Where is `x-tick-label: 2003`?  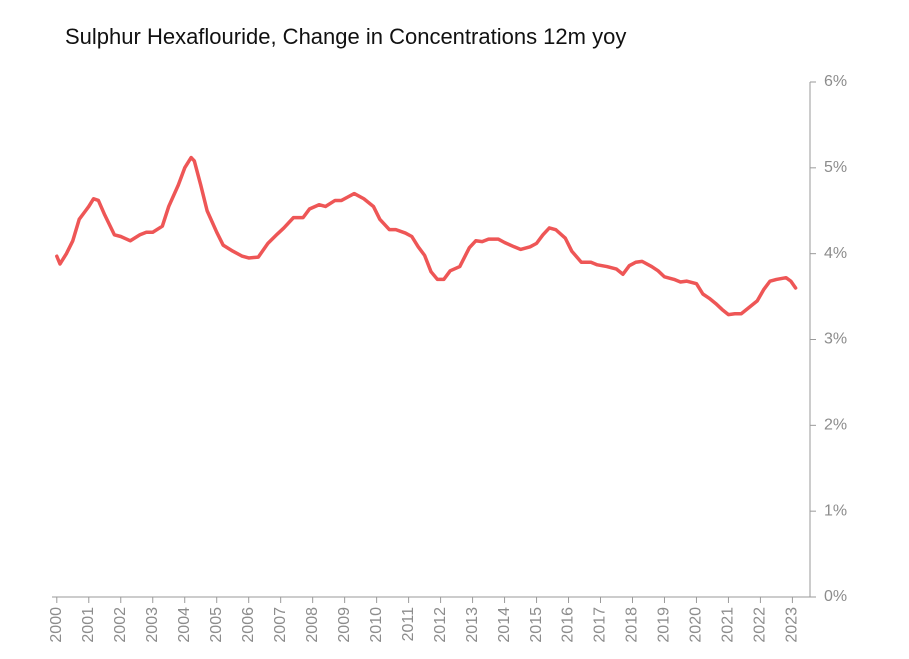
x-tick-label: 2003 is located at coordinates (152, 625).